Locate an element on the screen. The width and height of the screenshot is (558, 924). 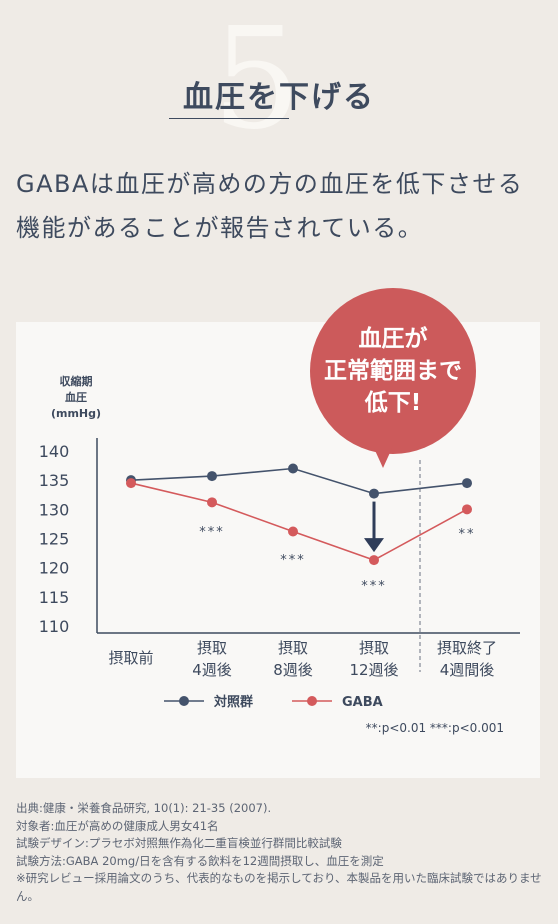
x-tick-label: 8週後 is located at coordinates (293, 670).